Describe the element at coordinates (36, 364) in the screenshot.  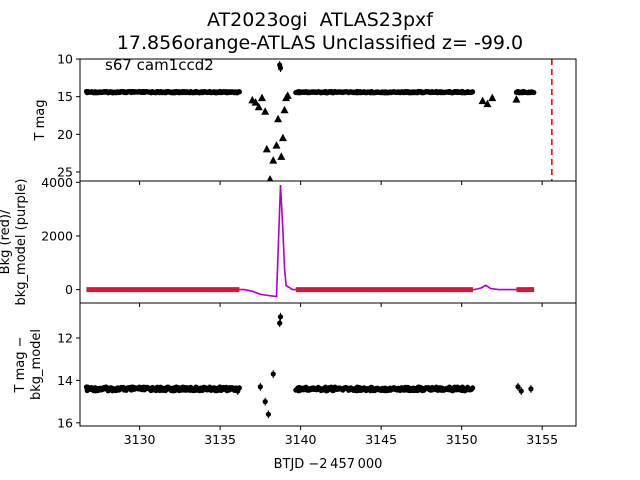
I see `y-axis-label-line2: bkg_model` at that location.